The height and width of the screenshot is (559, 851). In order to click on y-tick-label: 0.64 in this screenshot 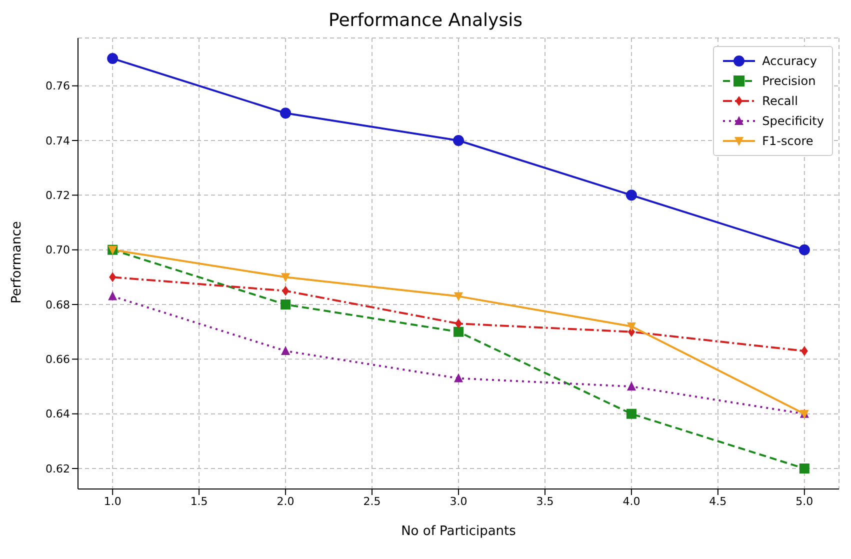, I will do `click(58, 414)`.